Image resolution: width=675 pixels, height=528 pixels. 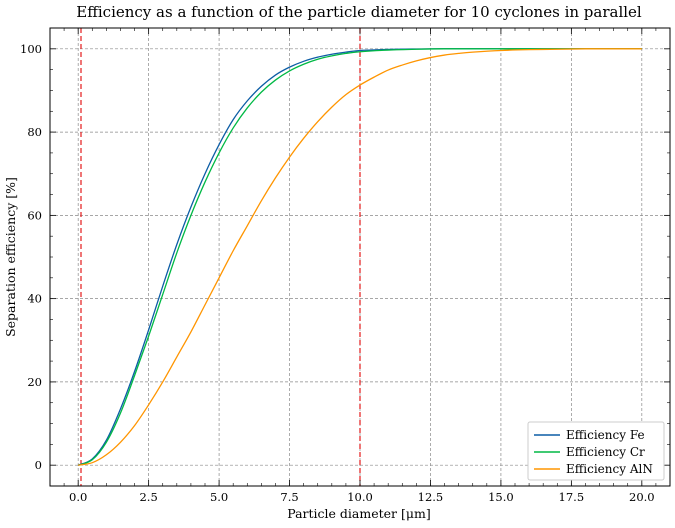 I want to click on x-axis-label: Particle diameter [μm], so click(x=358, y=513).